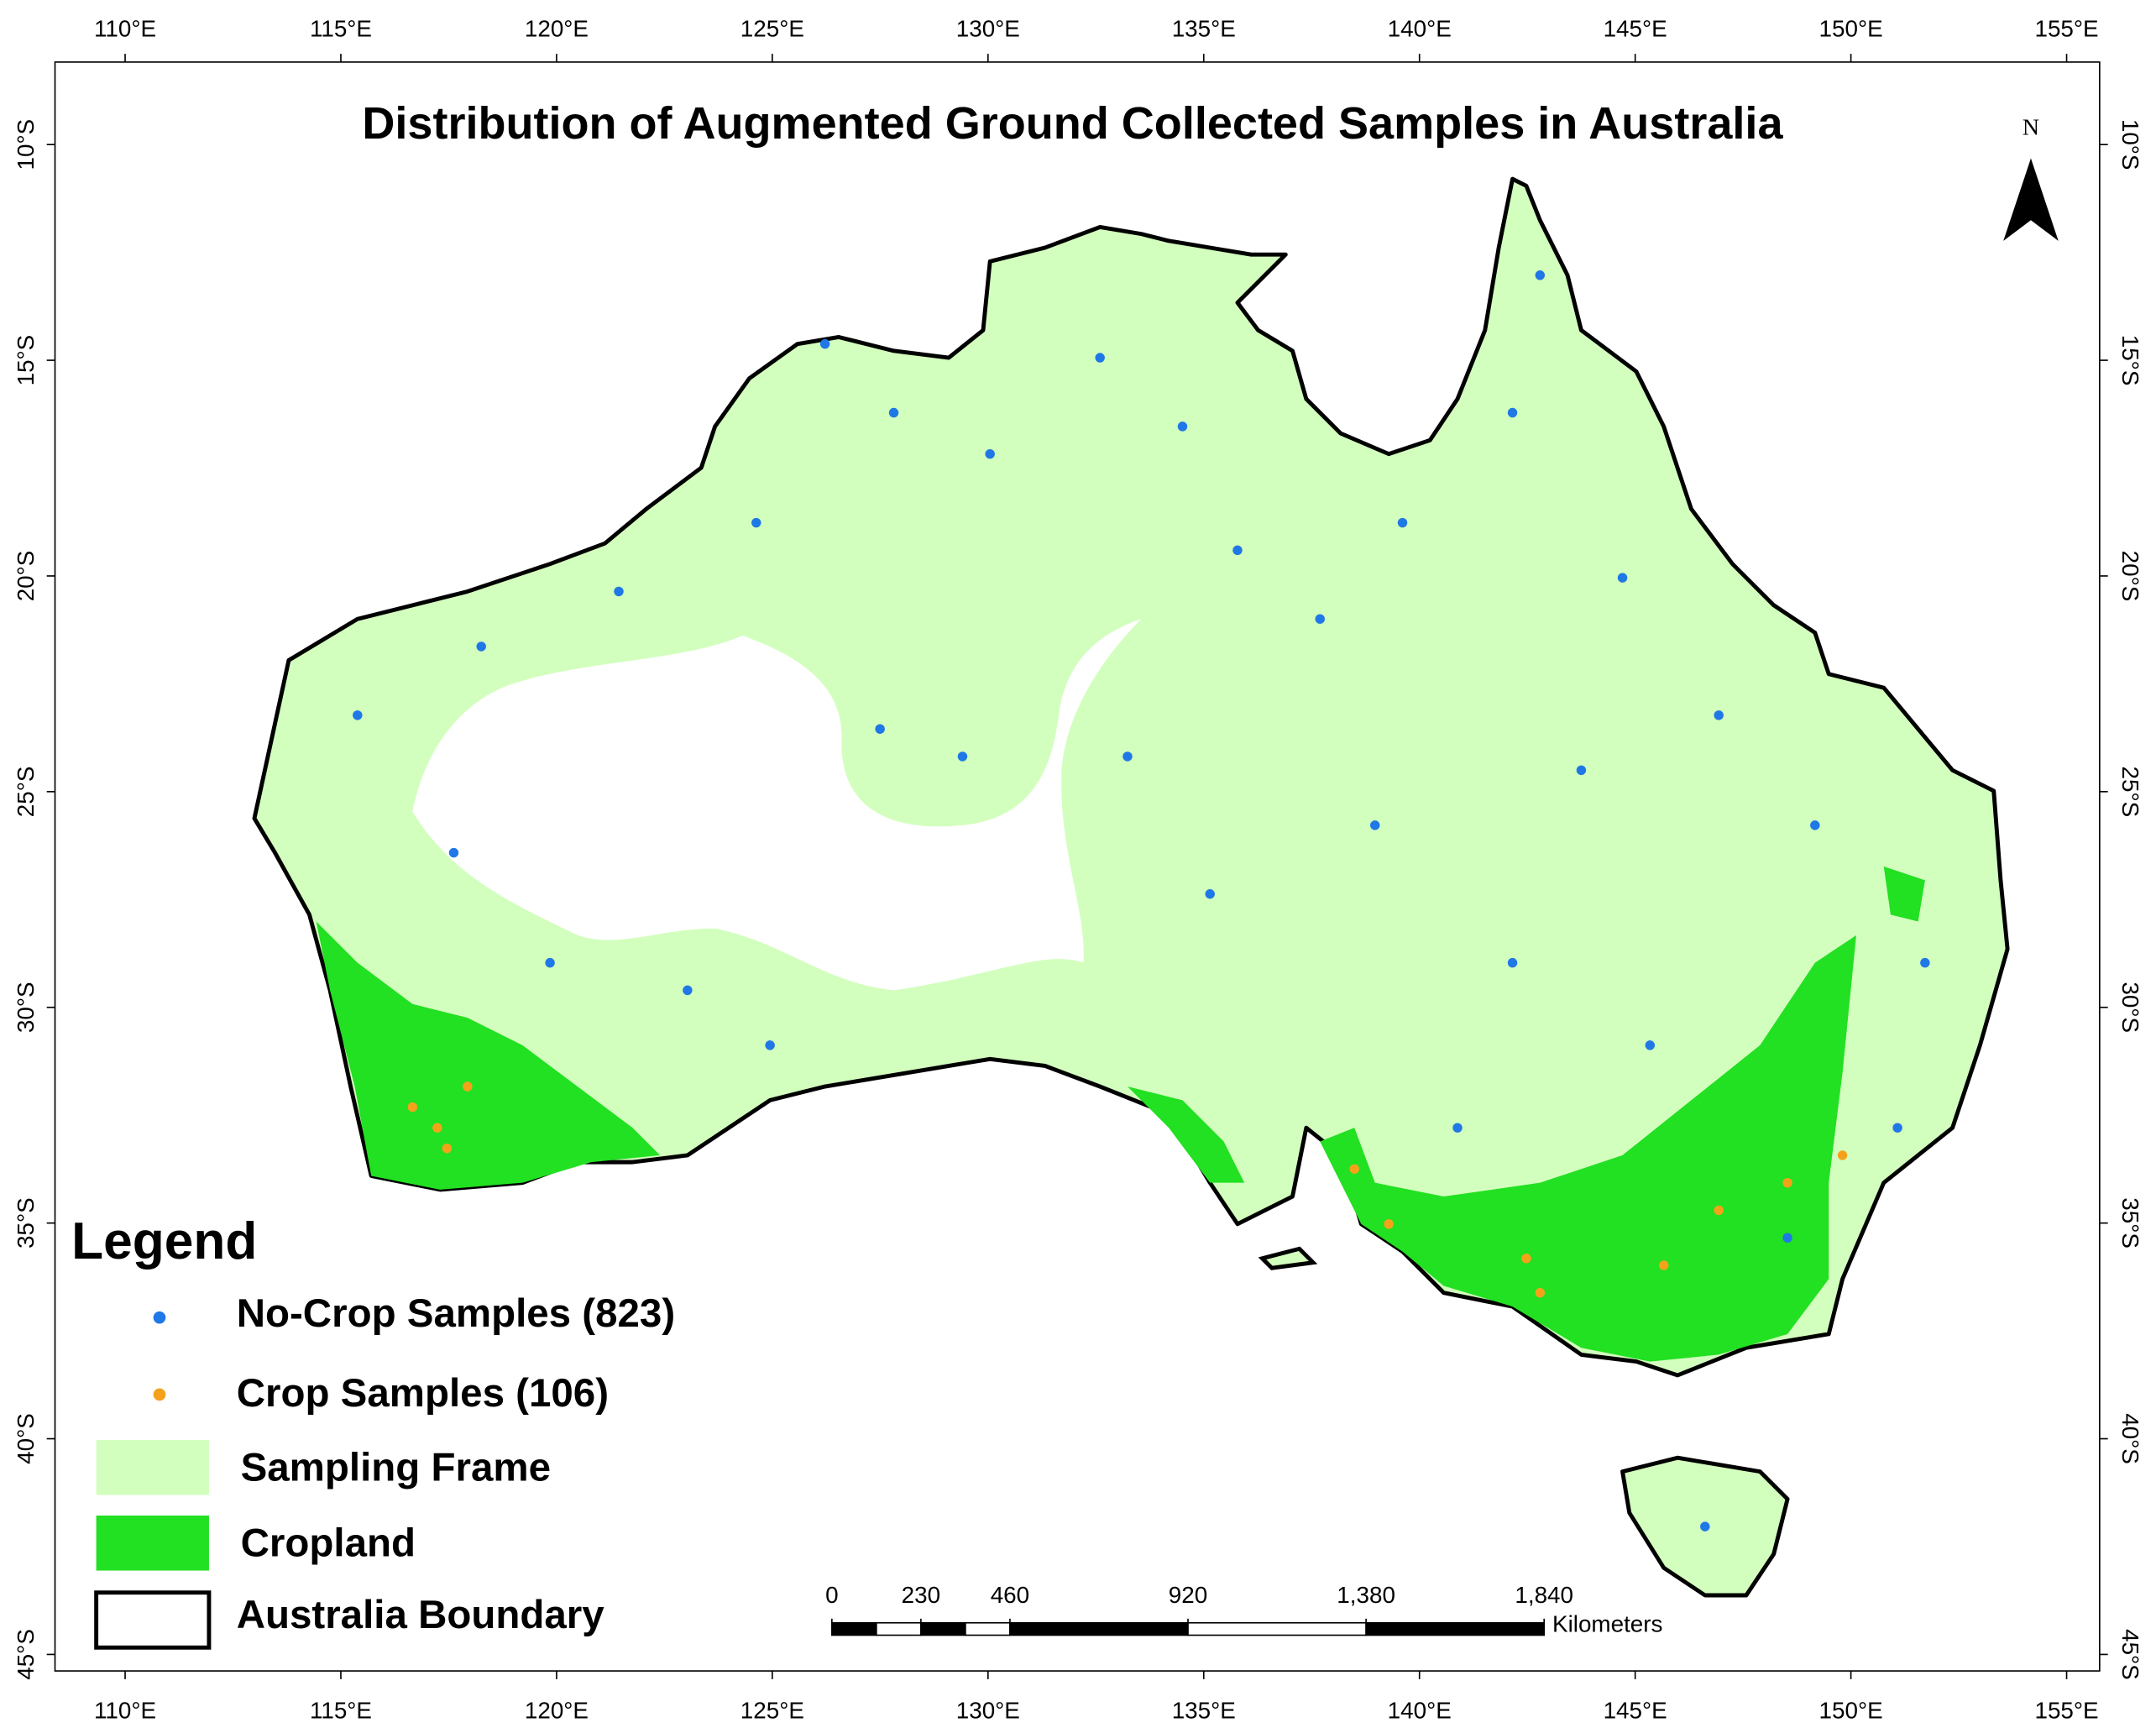 This screenshot has height=1733, width=2156. Describe the element at coordinates (1544, 1595) in the screenshot. I see `scale-label: 1,840` at that location.